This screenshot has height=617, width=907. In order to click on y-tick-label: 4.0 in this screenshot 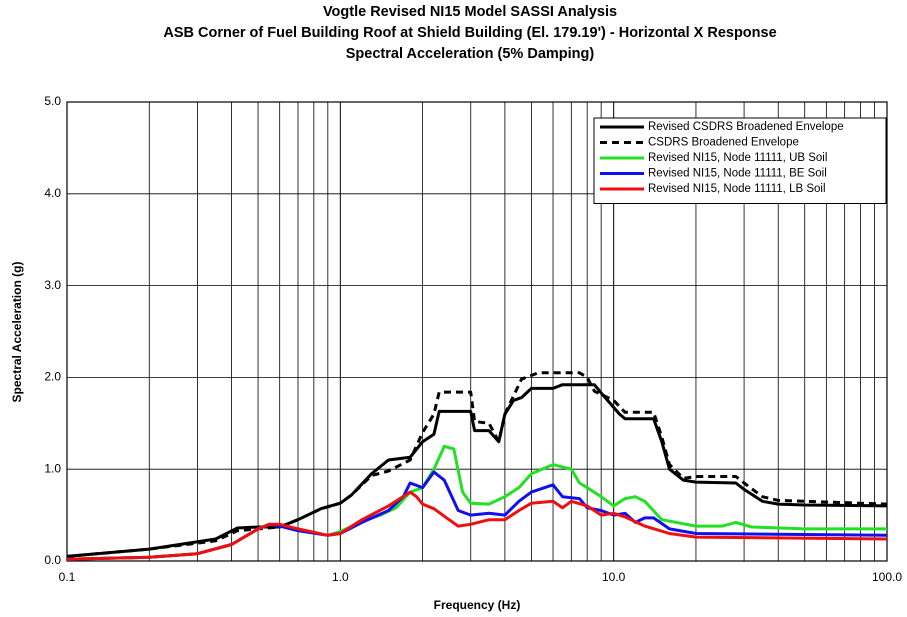, I will do `click(52, 193)`.